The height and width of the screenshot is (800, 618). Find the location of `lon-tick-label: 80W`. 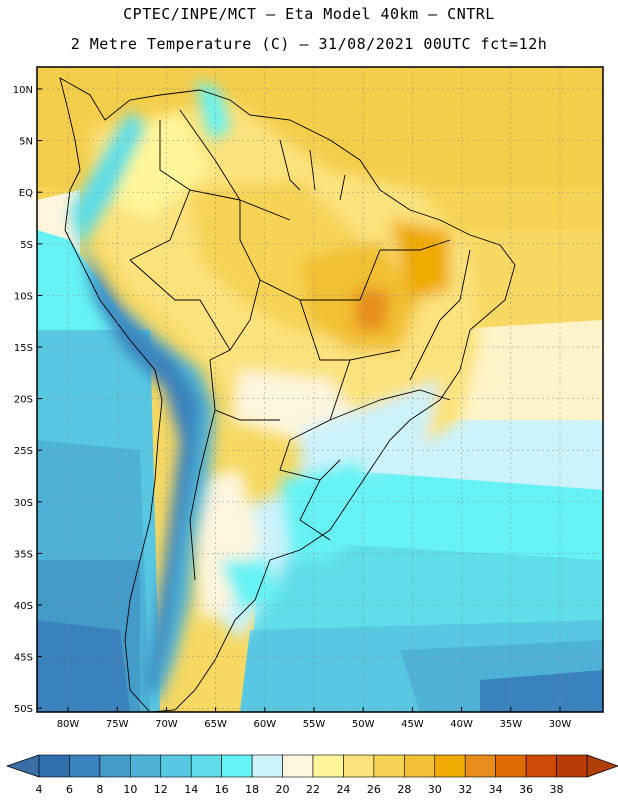

lon-tick-label: 80W is located at coordinates (68, 724).